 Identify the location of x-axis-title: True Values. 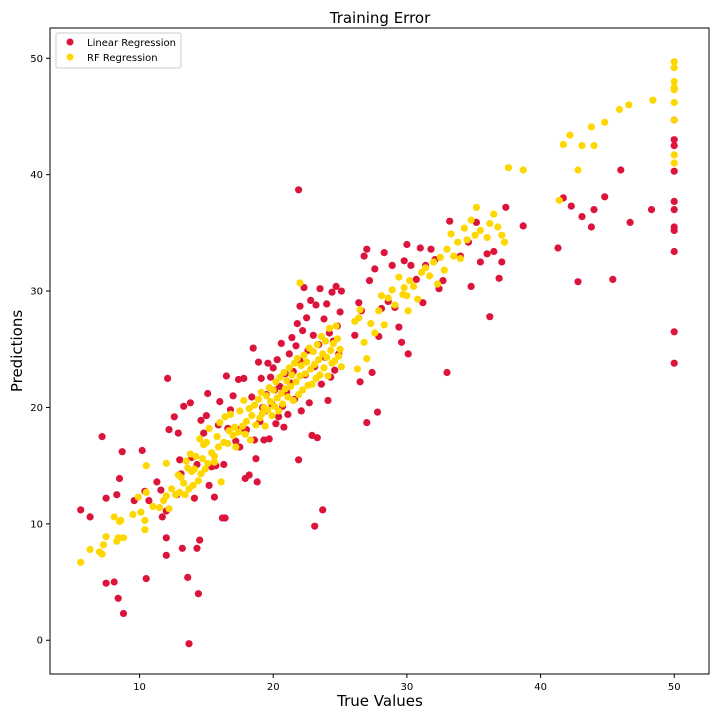
(379, 701).